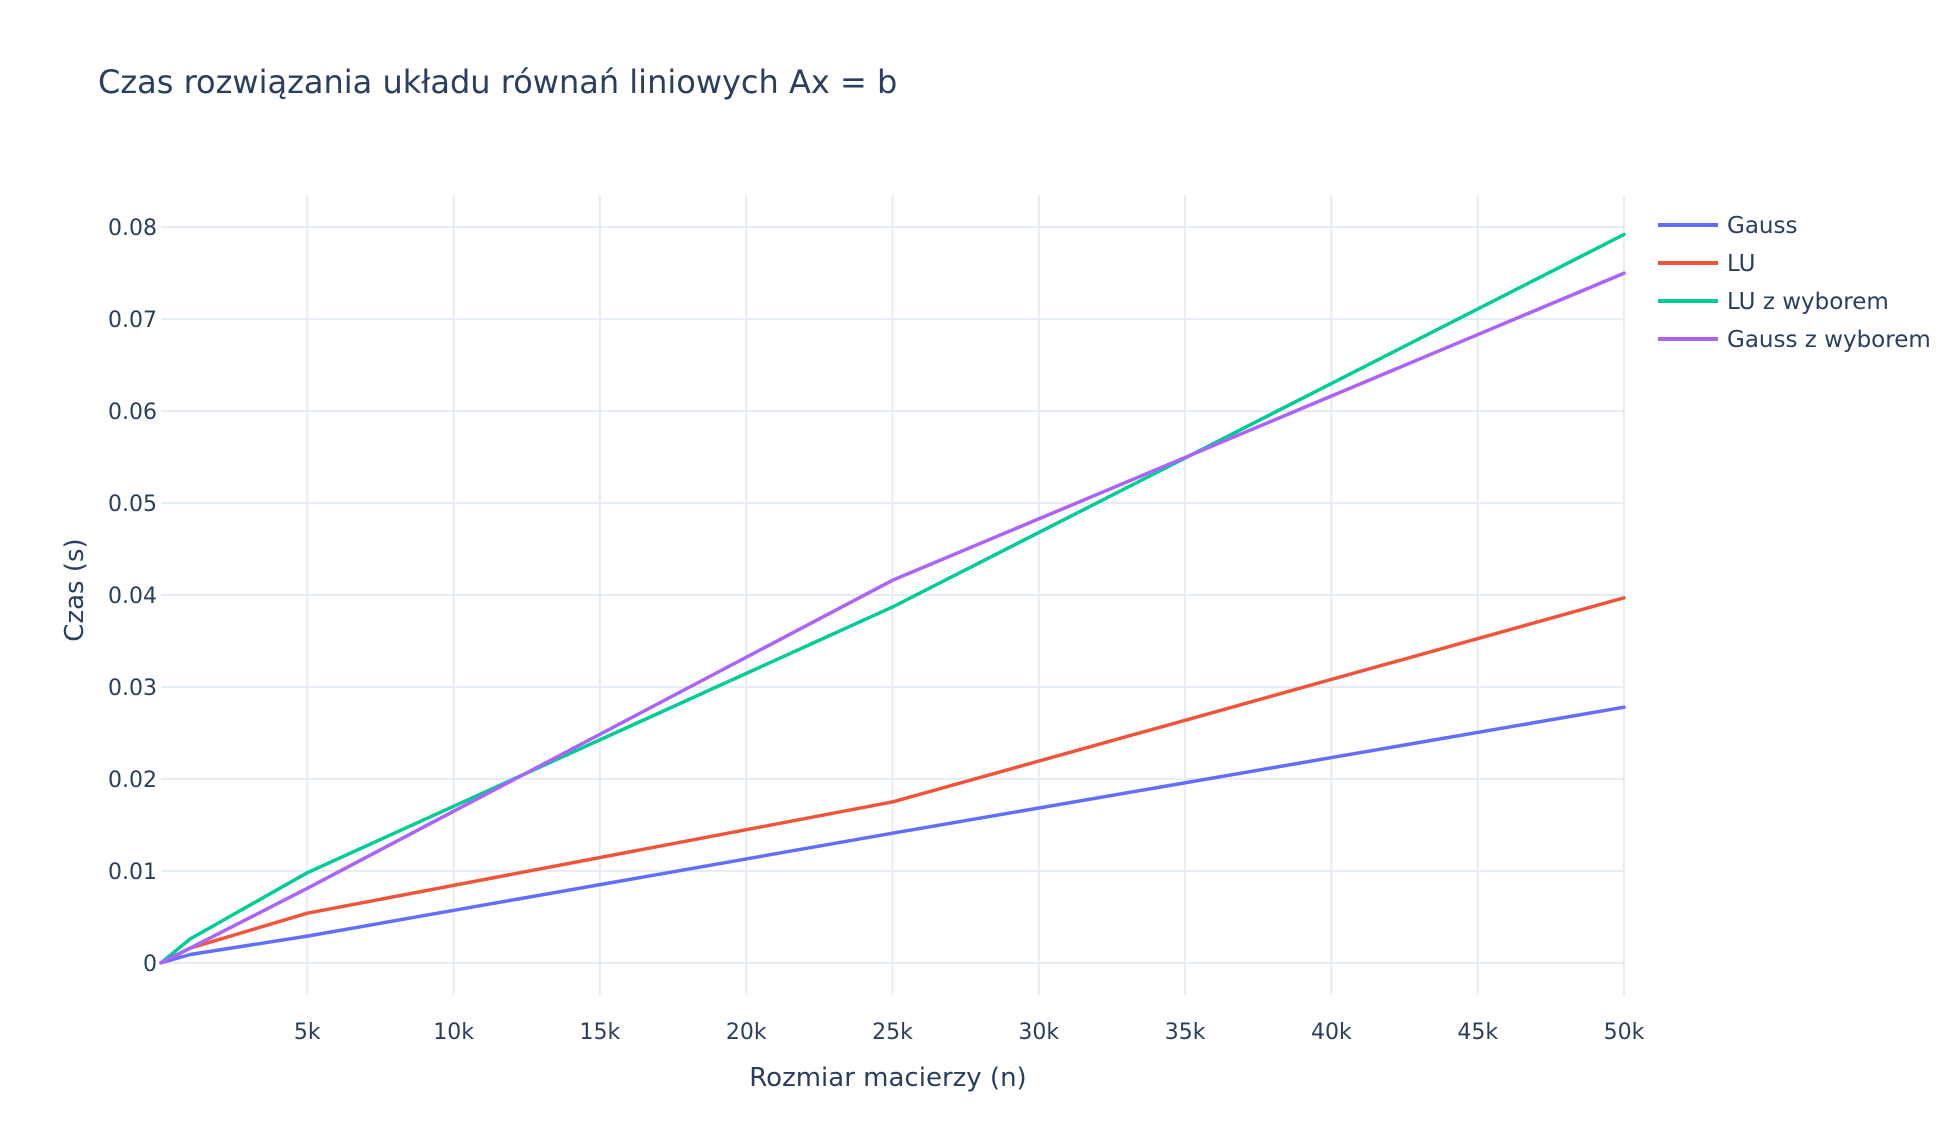 The width and height of the screenshot is (1960, 1144). I want to click on y-tick-label: 0, so click(150, 964).